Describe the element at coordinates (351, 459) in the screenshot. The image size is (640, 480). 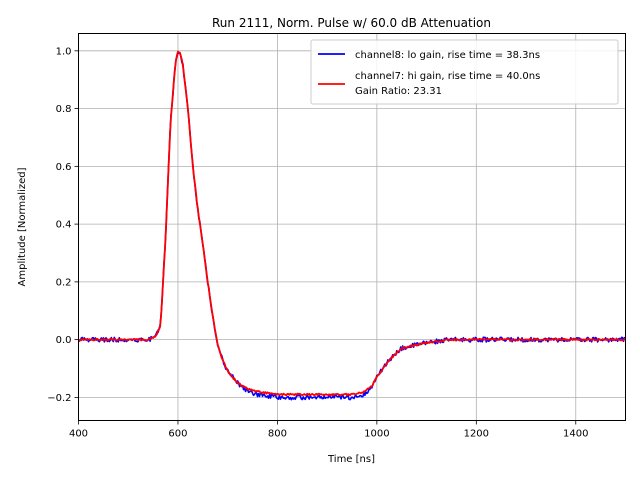
I see `x-axis-label: Time [ns]` at that location.